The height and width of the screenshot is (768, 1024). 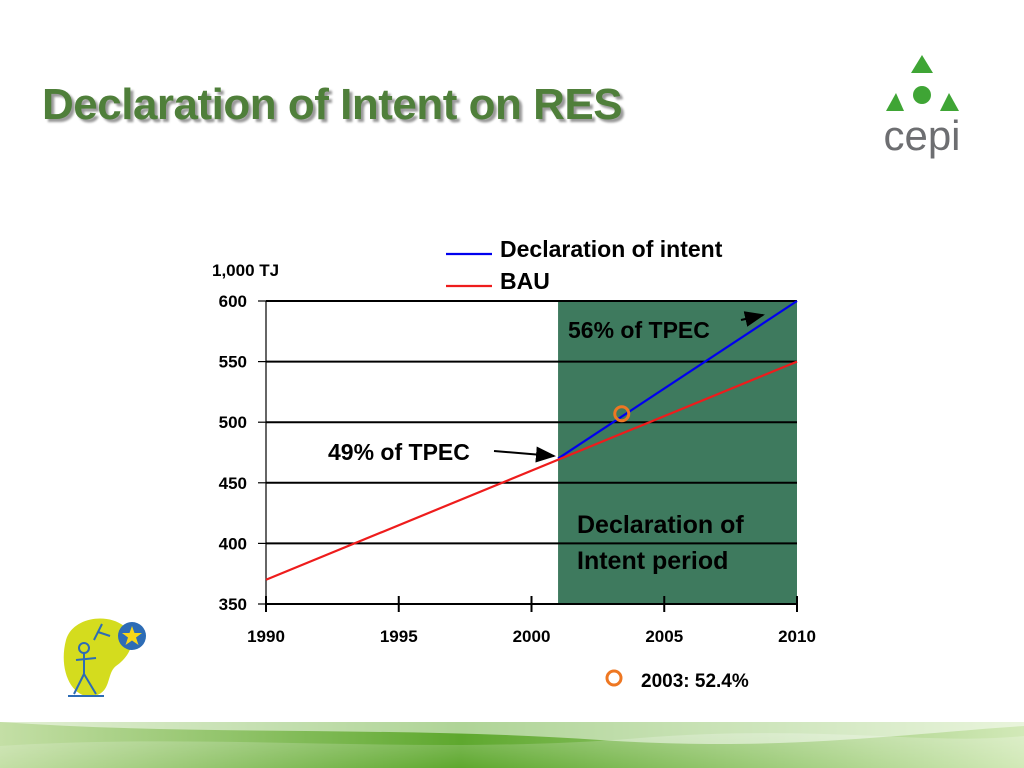 I want to click on region-label-line-1: Declaration of, so click(x=660, y=525).